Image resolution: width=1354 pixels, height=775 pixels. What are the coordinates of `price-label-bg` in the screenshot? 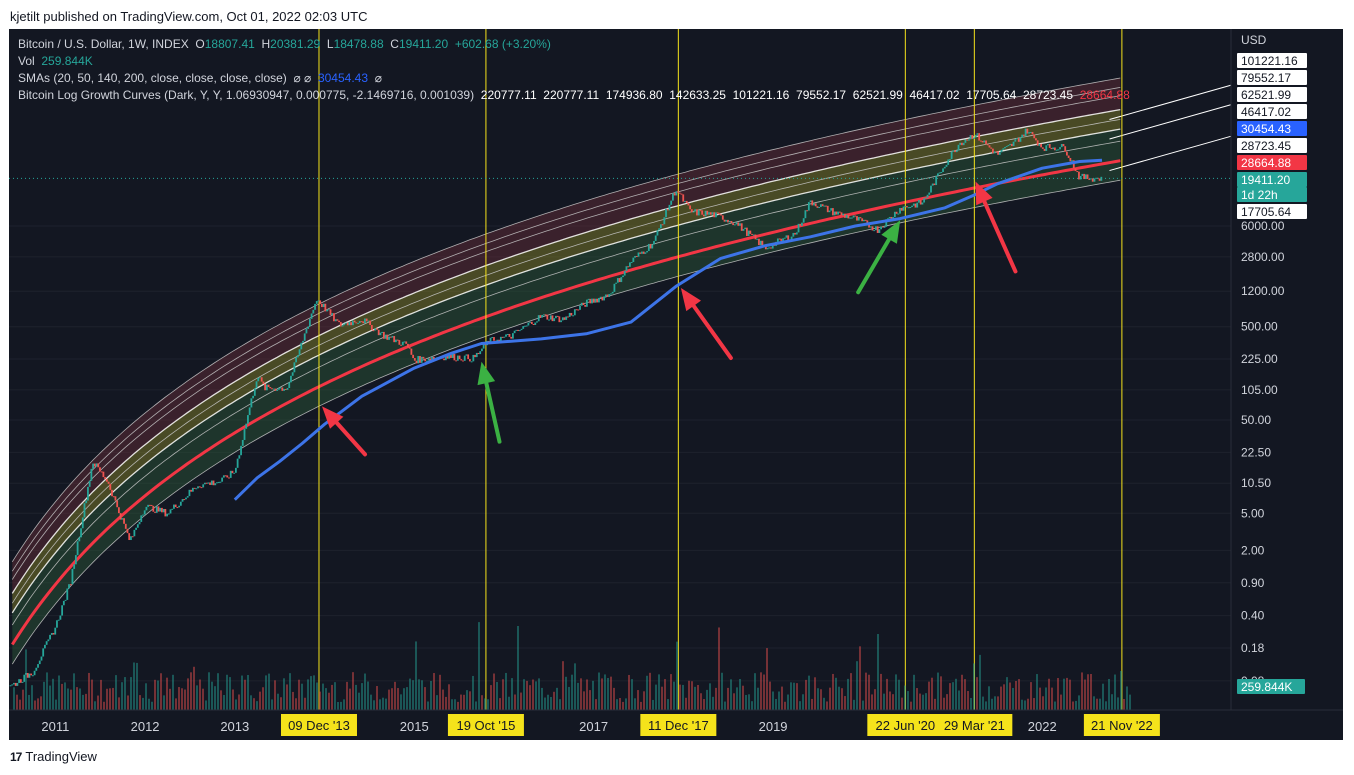 It's located at (1272, 211).